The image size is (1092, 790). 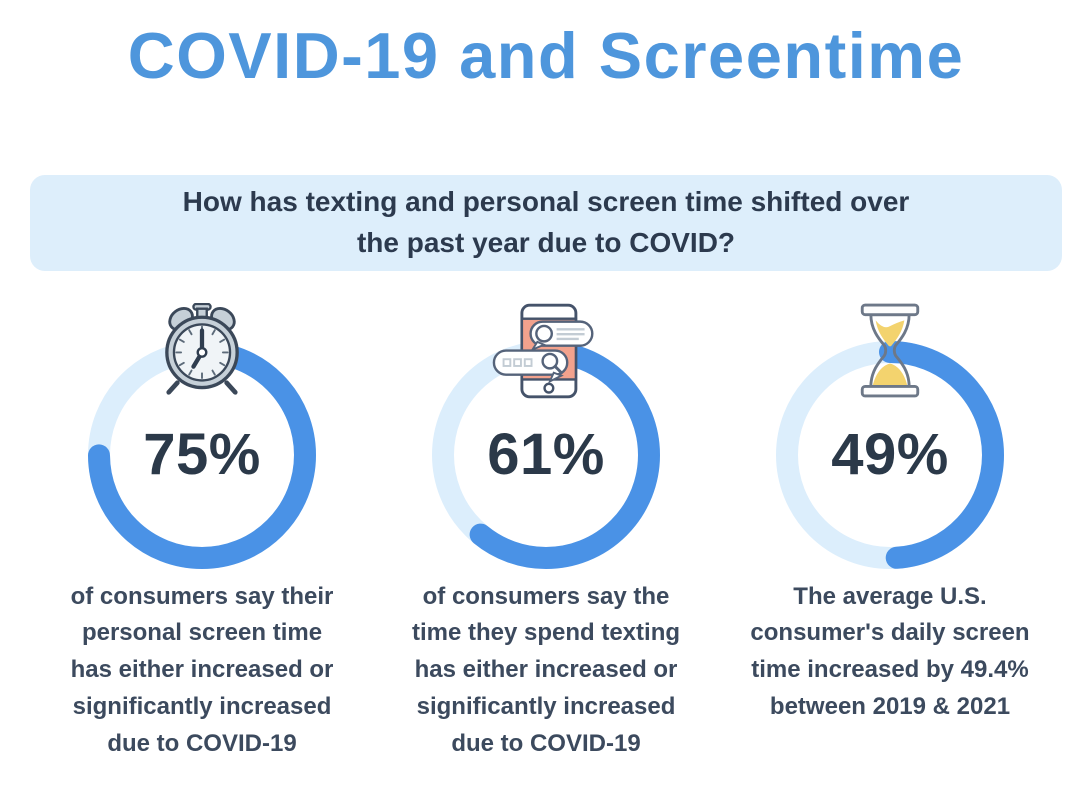 I want to click on stat-value: 61%, so click(x=546, y=455).